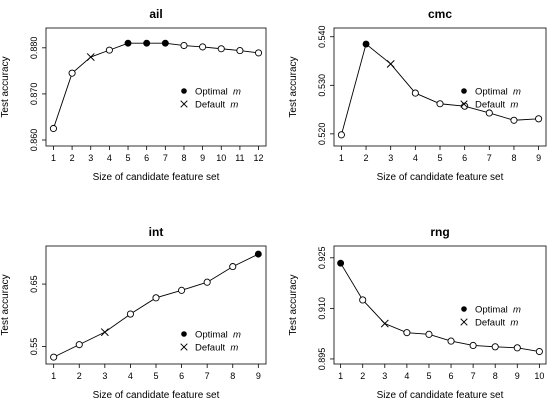 The image size is (550, 402). I want to click on y-tick-label: 0.870, so click(34, 94).